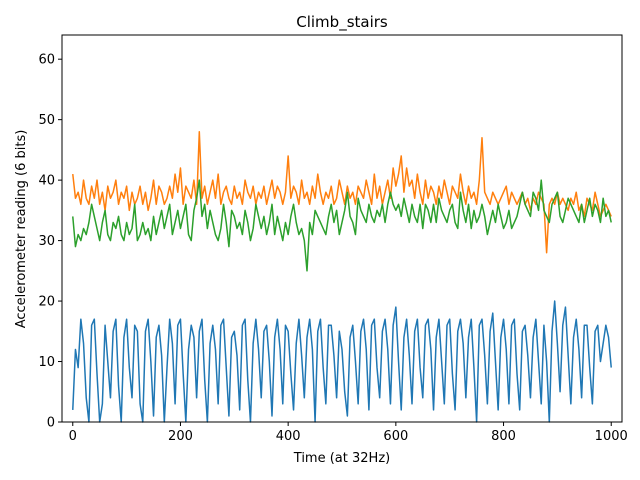 This screenshot has height=480, width=640. Describe the element at coordinates (46, 120) in the screenshot. I see `y-tick-label: 50` at that location.